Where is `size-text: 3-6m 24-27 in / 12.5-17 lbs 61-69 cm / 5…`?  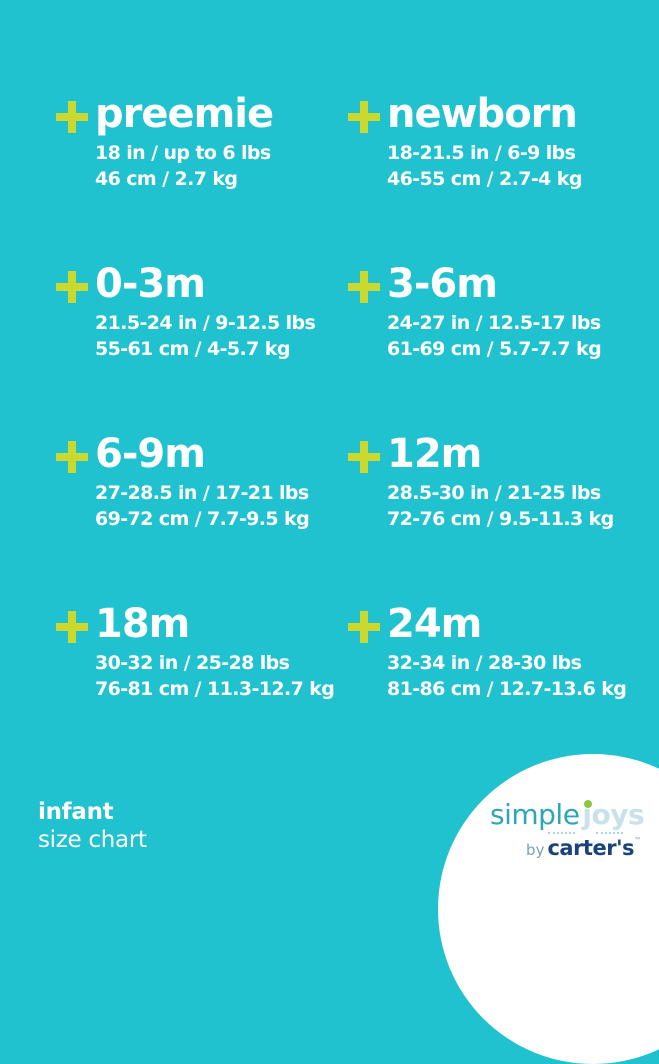
size-text: 3-6m 24-27 in / 12.5-17 lbs 61-69 cm / 5… is located at coordinates (494, 311).